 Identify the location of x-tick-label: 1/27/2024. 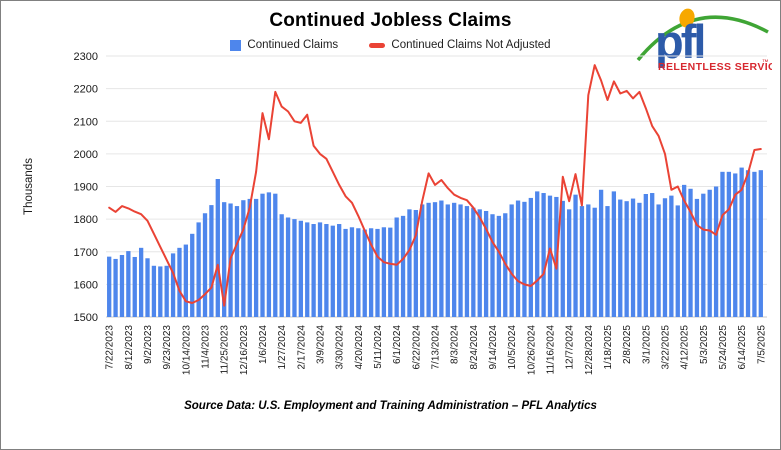
(282, 347).